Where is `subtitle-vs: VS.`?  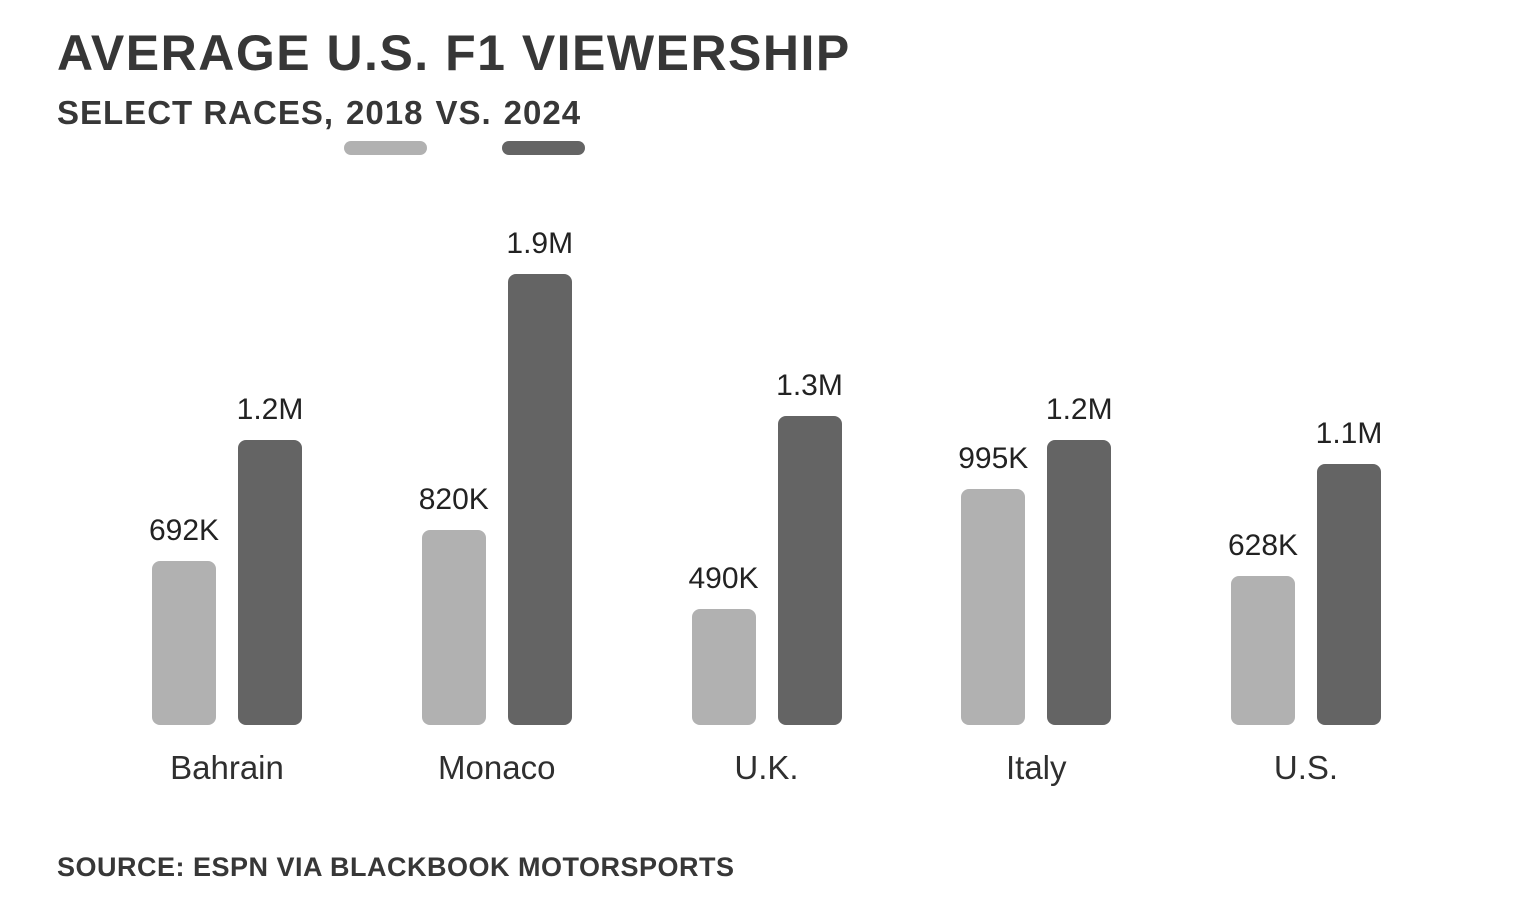
subtitle-vs: VS. is located at coordinates (463, 112).